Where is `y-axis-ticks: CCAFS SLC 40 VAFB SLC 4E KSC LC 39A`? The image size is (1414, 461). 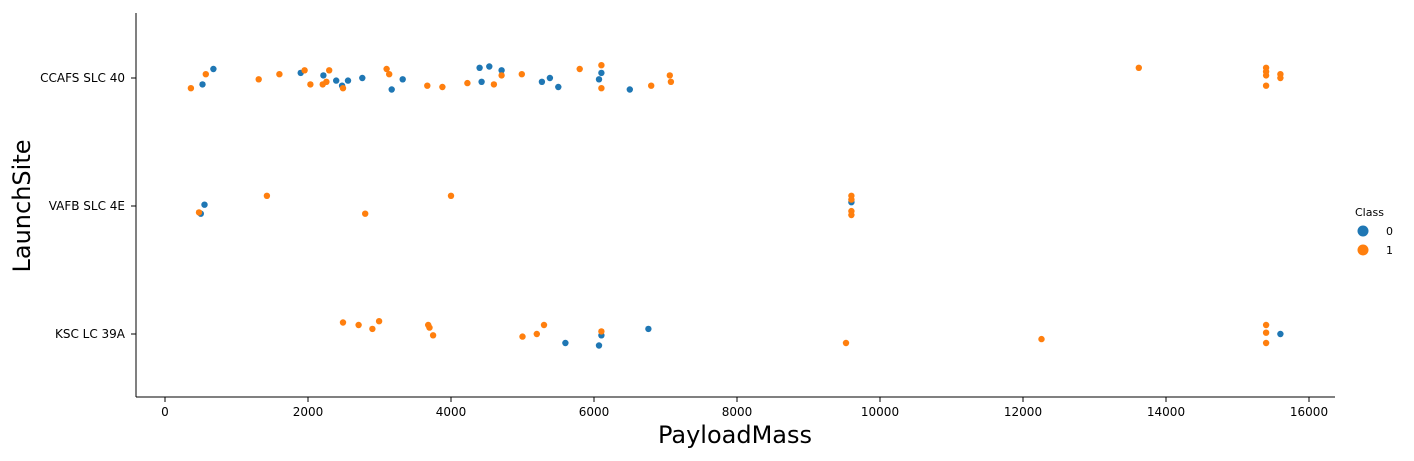
y-axis-ticks: CCAFS SLC 40 VAFB SLC 4E KSC LC 39A is located at coordinates (88, 206).